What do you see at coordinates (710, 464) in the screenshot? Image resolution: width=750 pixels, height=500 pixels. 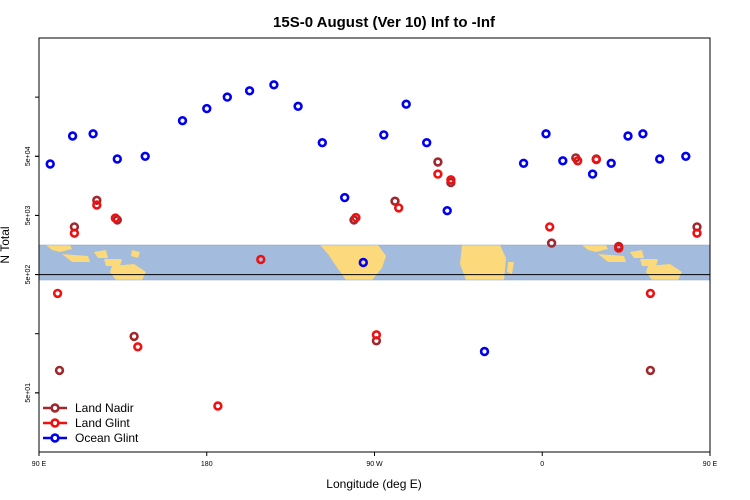 I see `x-tick-label-4: 90 E` at bounding box center [710, 464].